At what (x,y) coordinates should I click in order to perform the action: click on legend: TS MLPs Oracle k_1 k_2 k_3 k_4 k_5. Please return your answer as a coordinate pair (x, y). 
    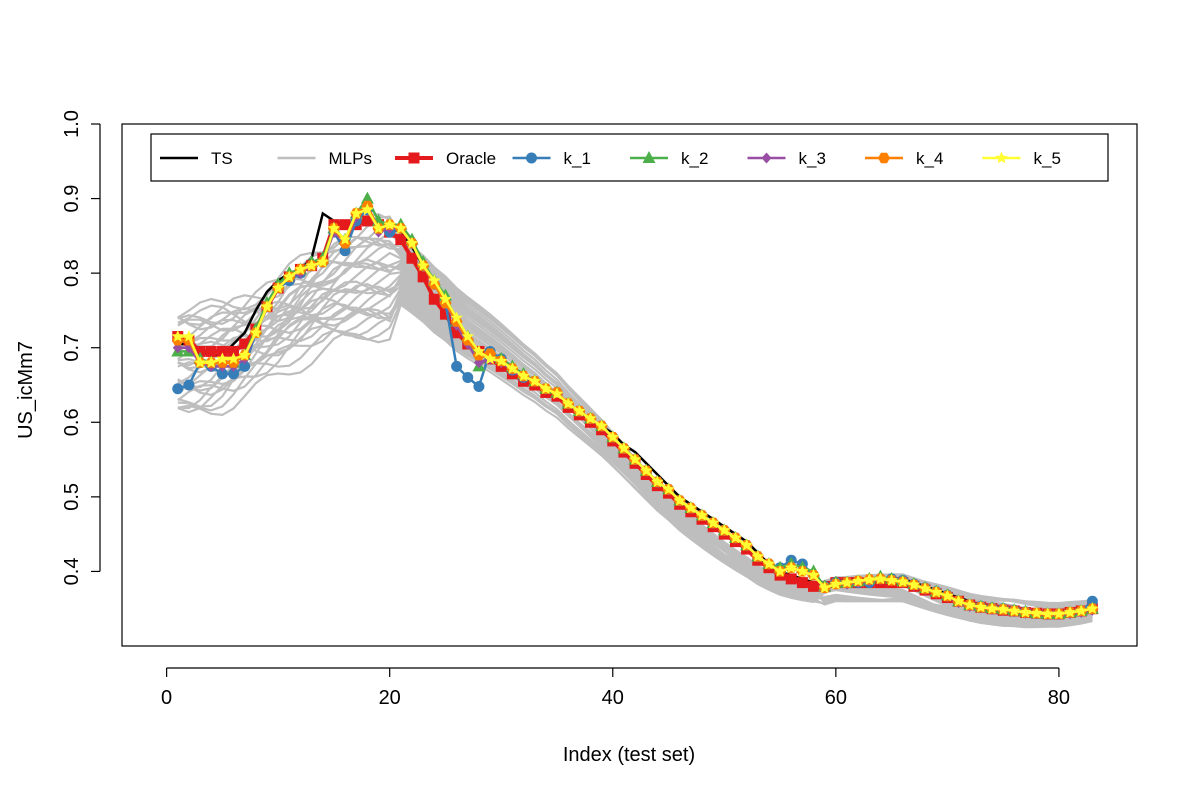
    Looking at the image, I should click on (629, 157).